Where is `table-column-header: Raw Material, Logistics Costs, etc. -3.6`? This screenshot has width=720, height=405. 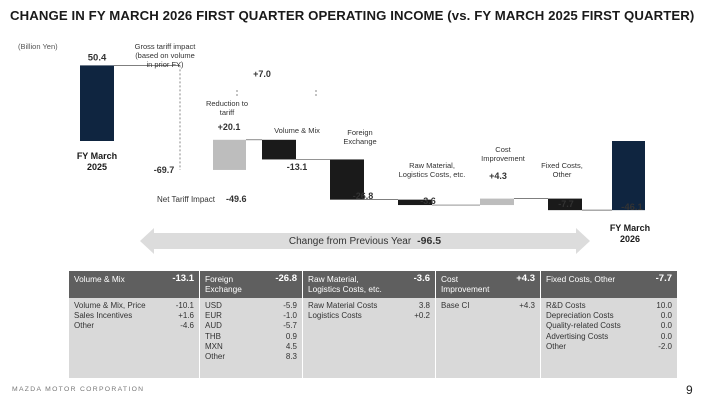 table-column-header: Raw Material, Logistics Costs, etc. -3.6 is located at coordinates (369, 284).